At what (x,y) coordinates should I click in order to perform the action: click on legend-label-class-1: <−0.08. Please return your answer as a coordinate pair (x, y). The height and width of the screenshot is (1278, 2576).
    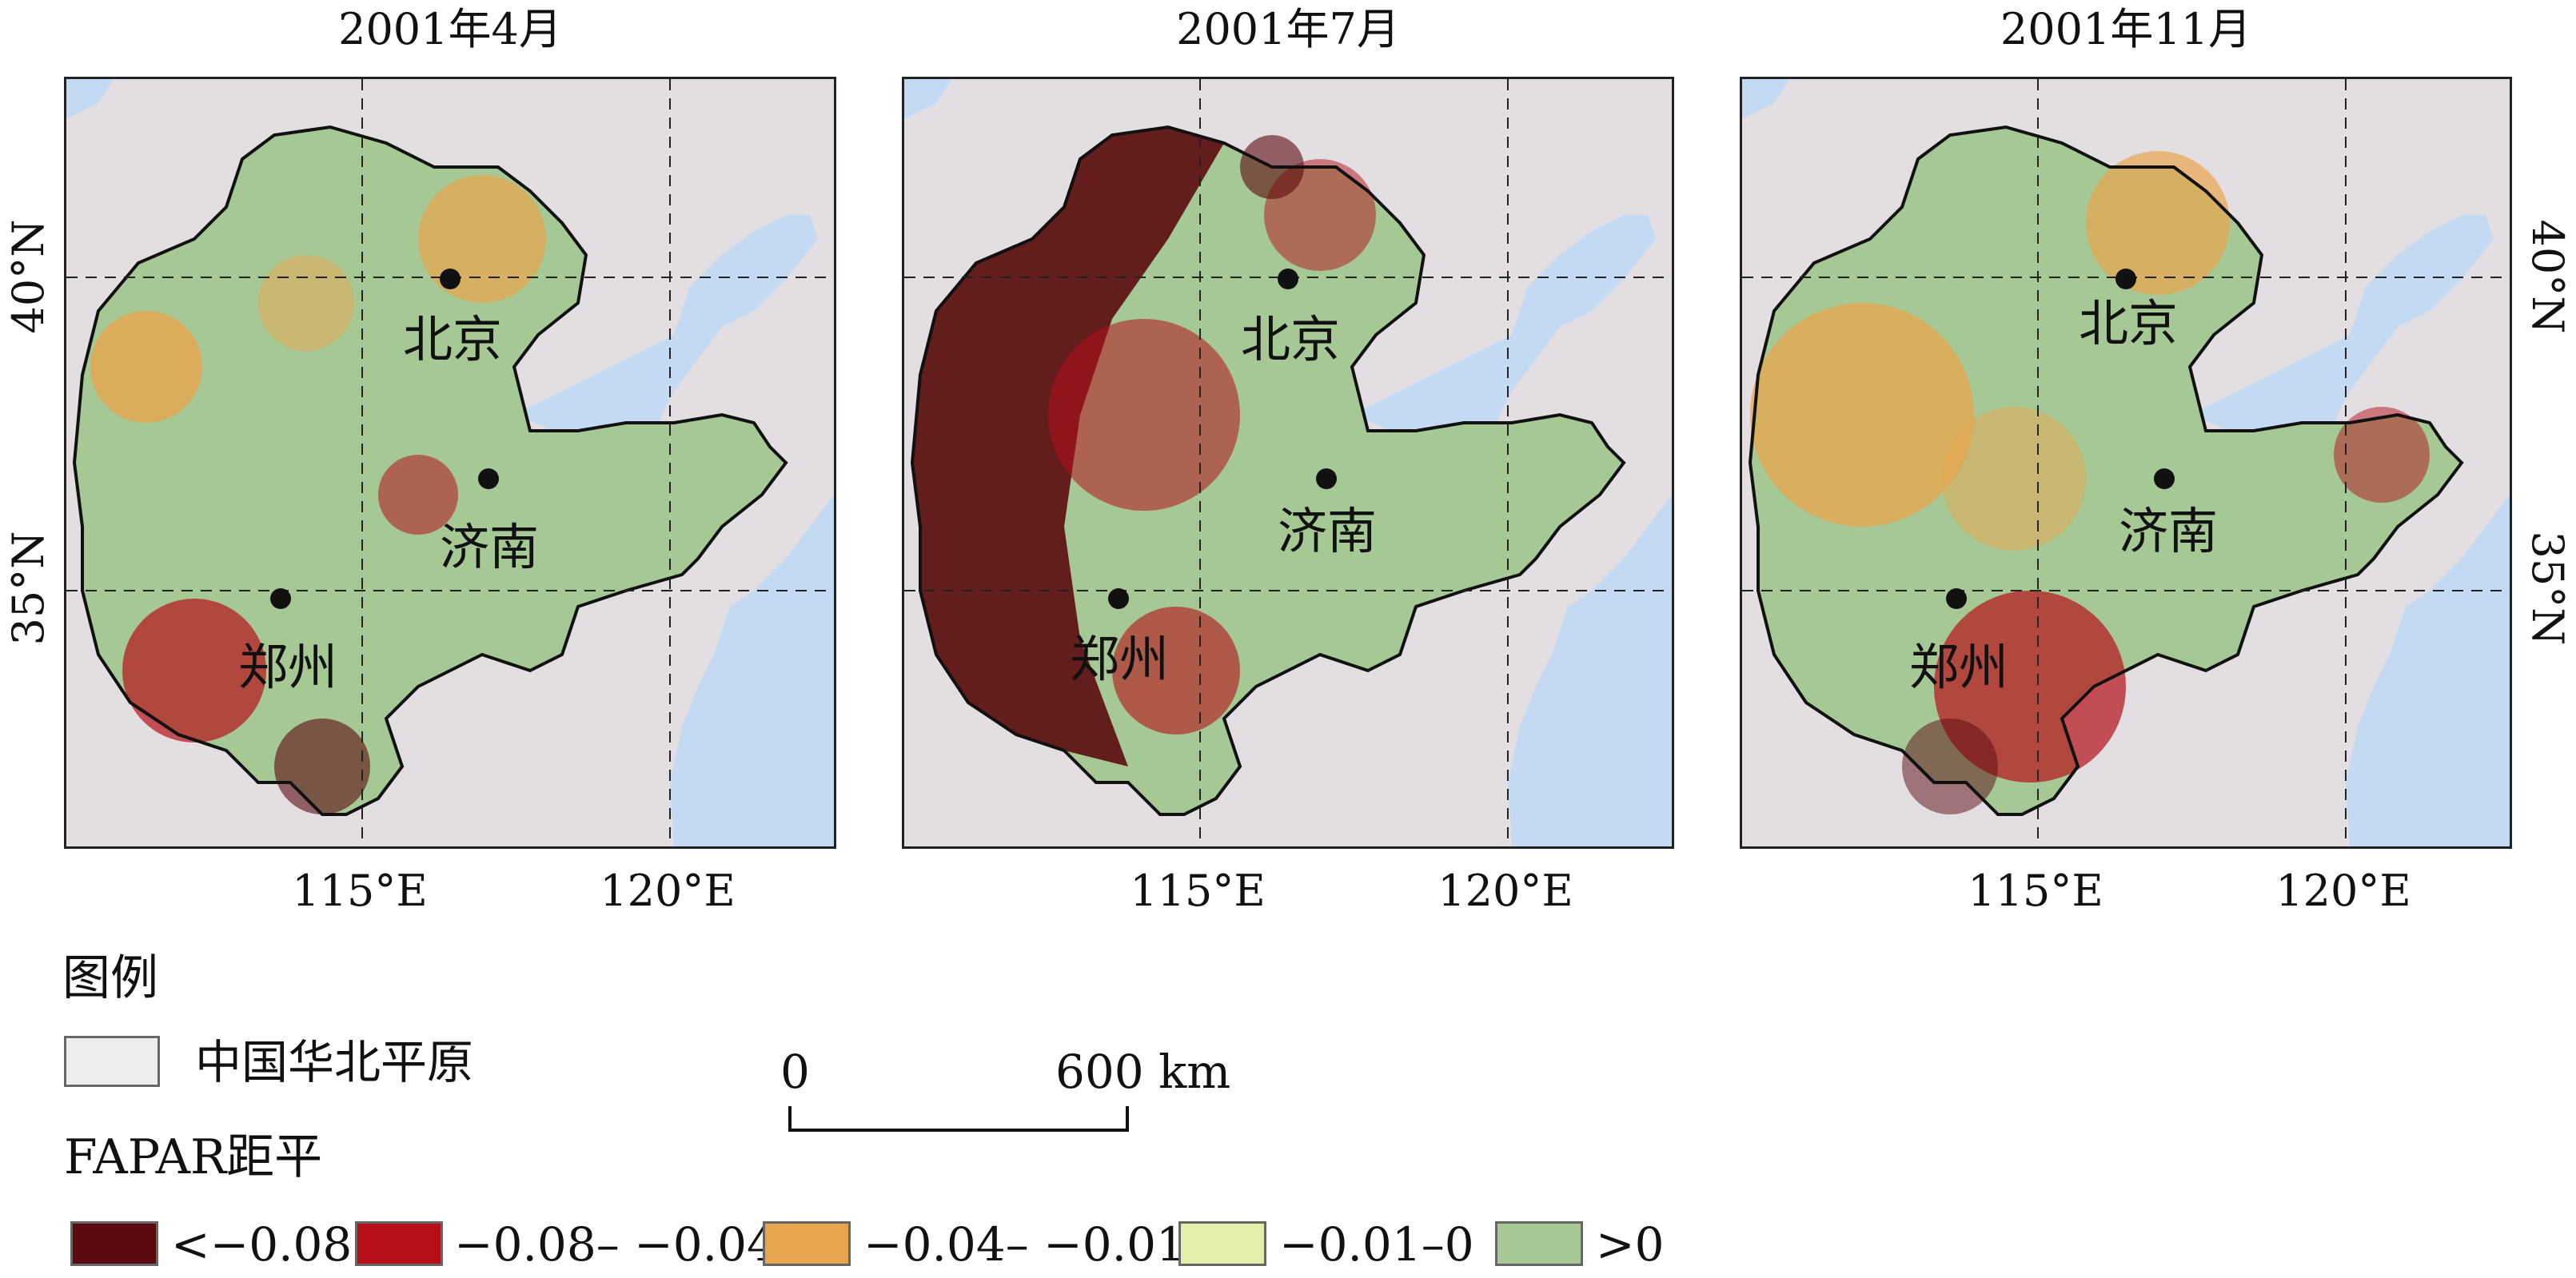
    Looking at the image, I should click on (262, 1244).